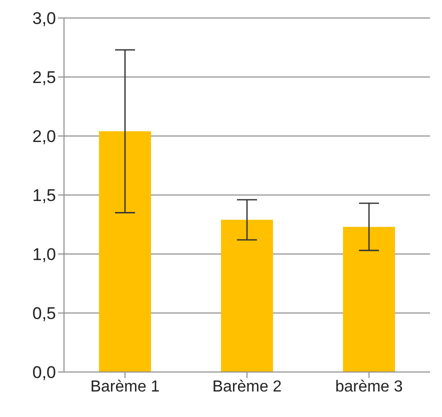  Describe the element at coordinates (44, 18) in the screenshot. I see `y-tick-label: 3,0` at that location.